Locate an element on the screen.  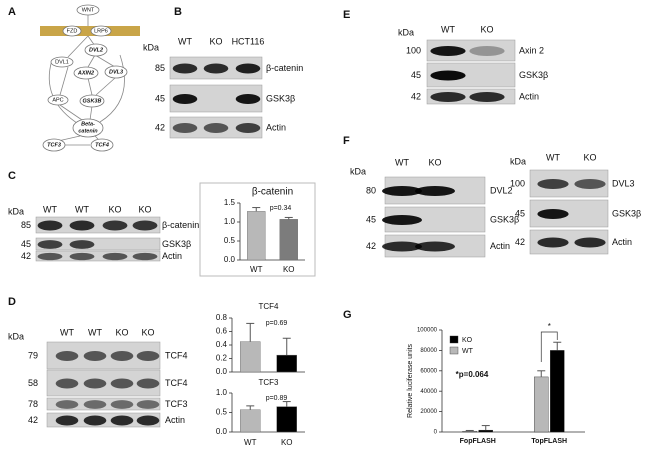
membrane is located at coordinates (90, 31).